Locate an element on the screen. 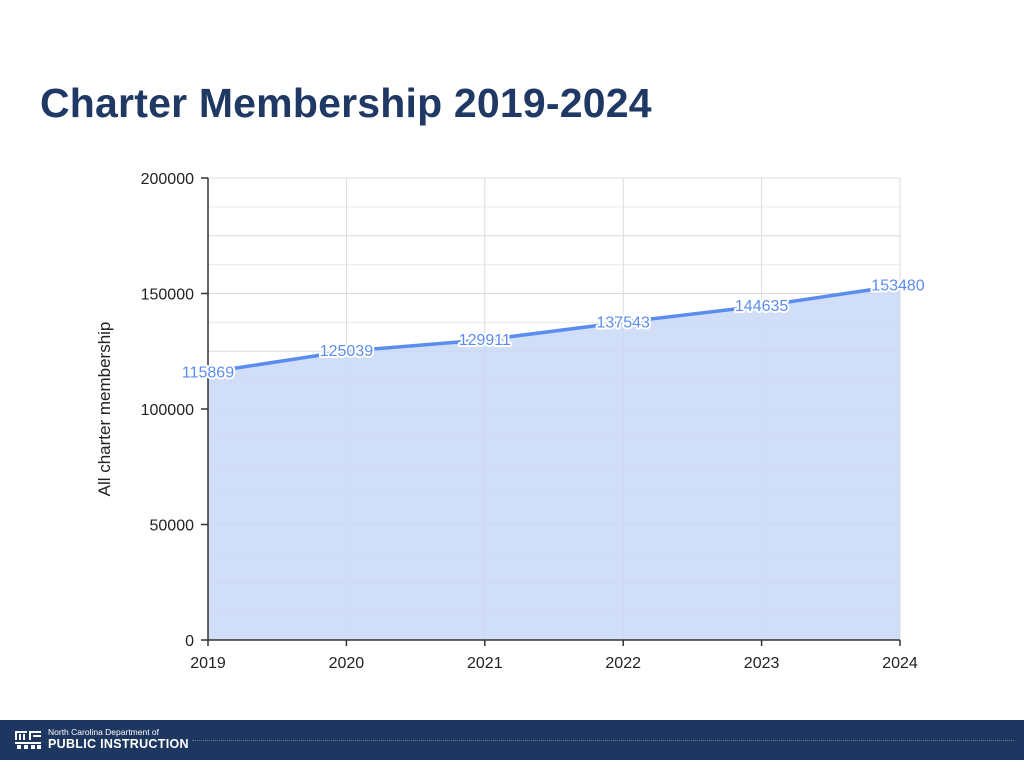  x-tick-label: 2021 is located at coordinates (485, 663).